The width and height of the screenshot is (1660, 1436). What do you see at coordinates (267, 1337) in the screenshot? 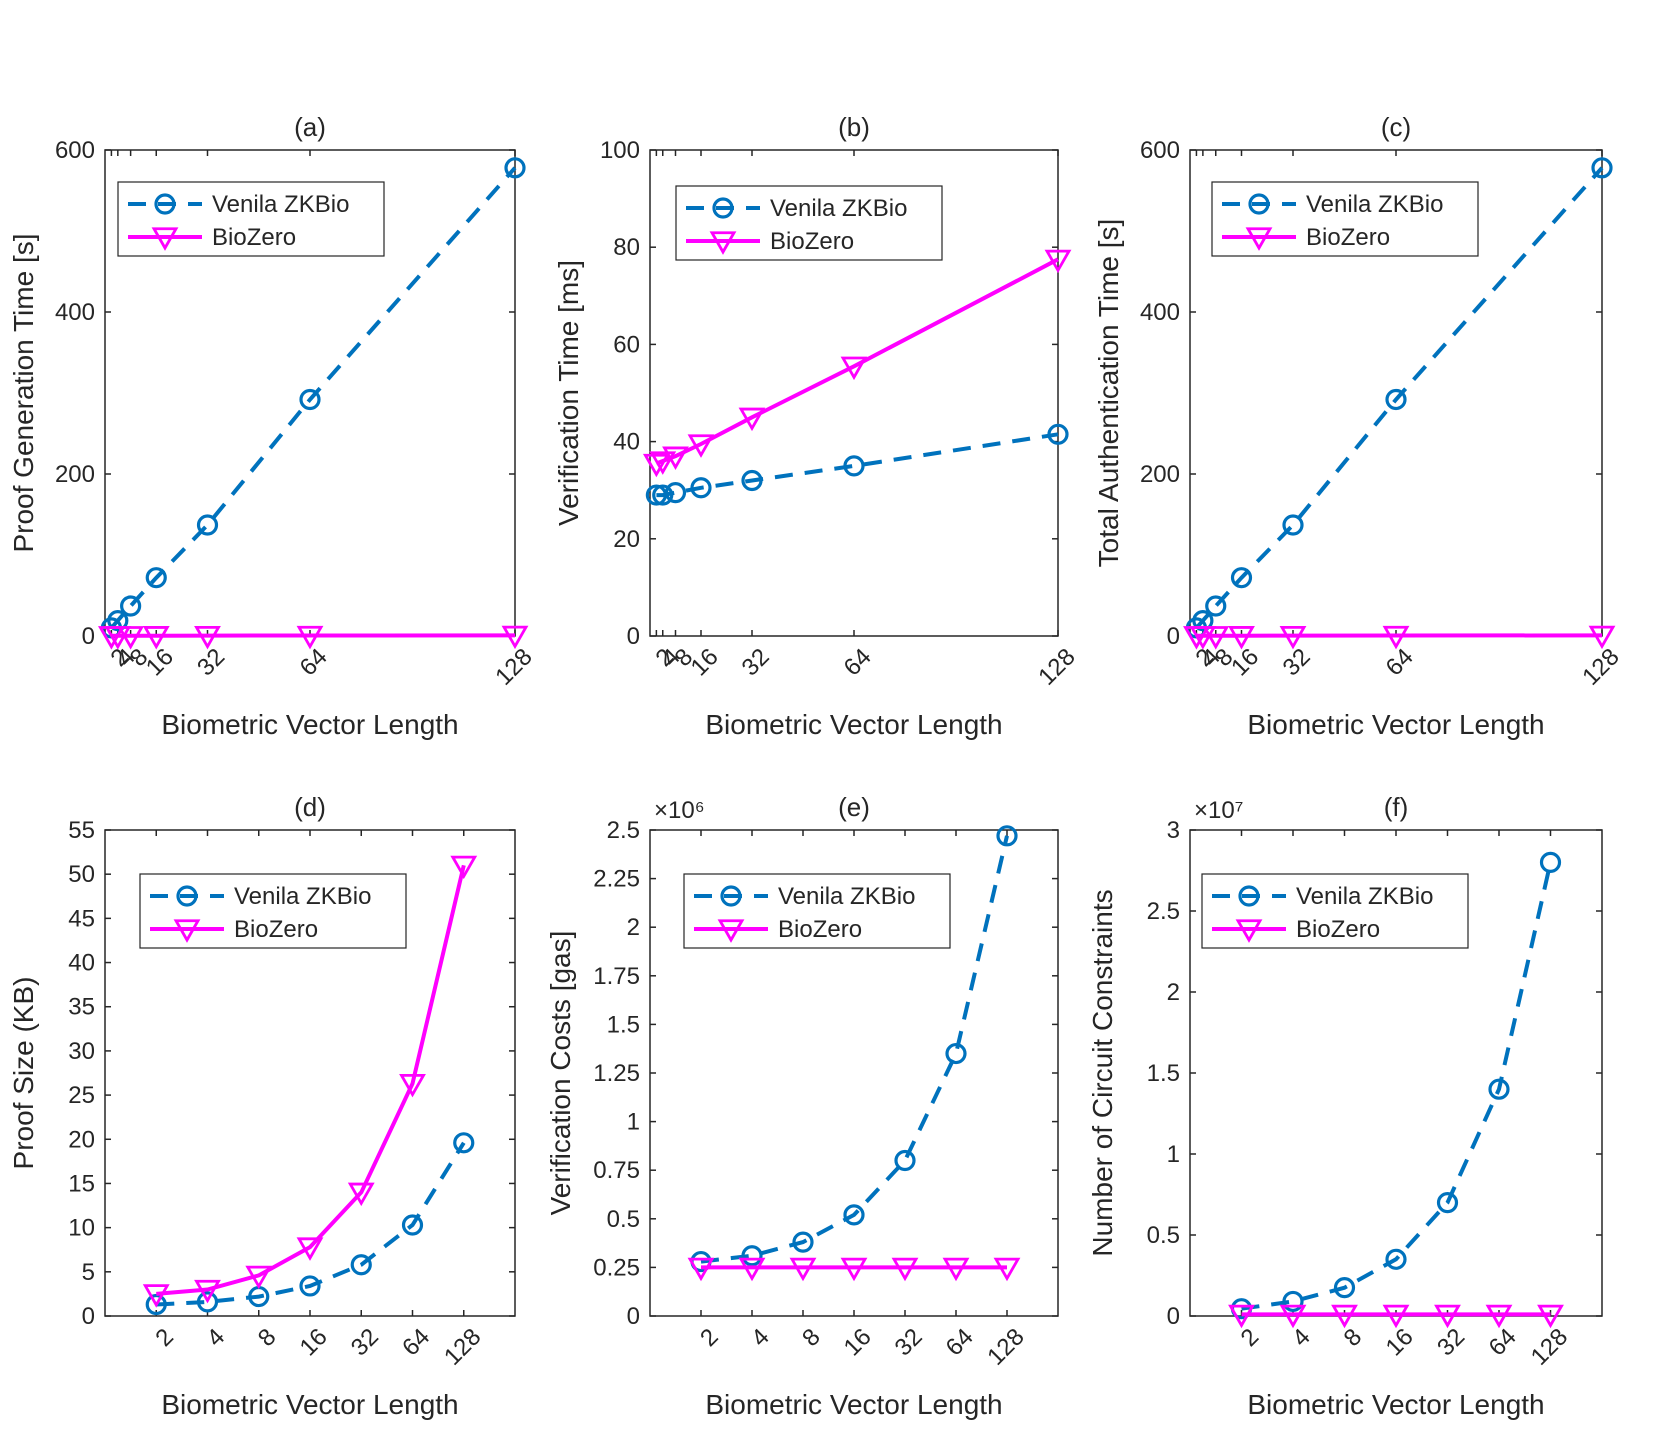
I see `x-tick-label: 8` at bounding box center [267, 1337].